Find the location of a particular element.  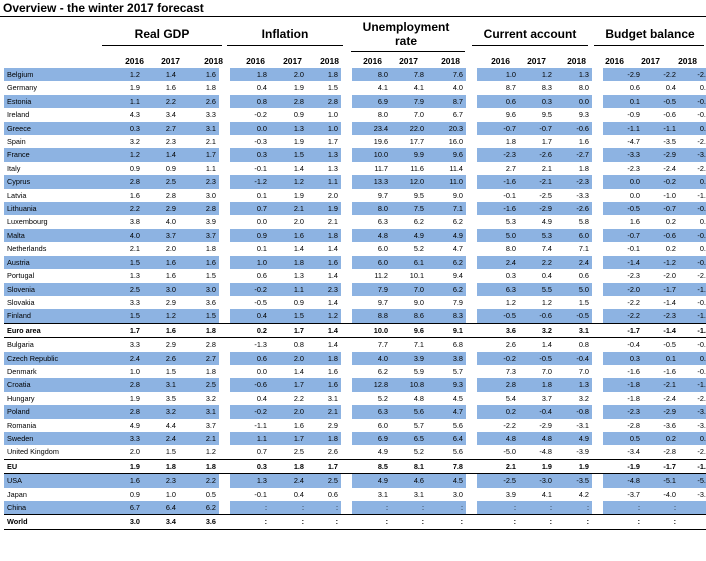

cell-gdp: 2.9 is located at coordinates (158, 209).